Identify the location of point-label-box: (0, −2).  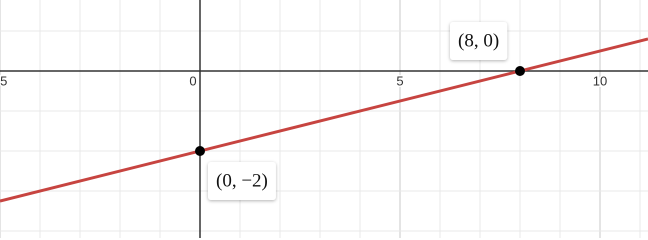
(242, 181).